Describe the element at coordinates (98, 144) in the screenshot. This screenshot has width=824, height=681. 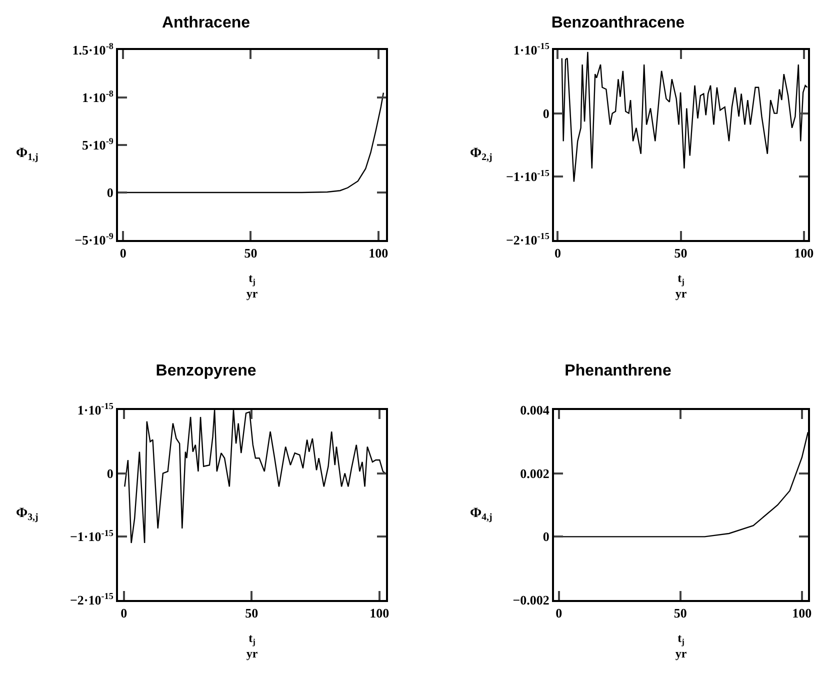
I see `y-tick-label: 5·10$^{-9}$` at that location.